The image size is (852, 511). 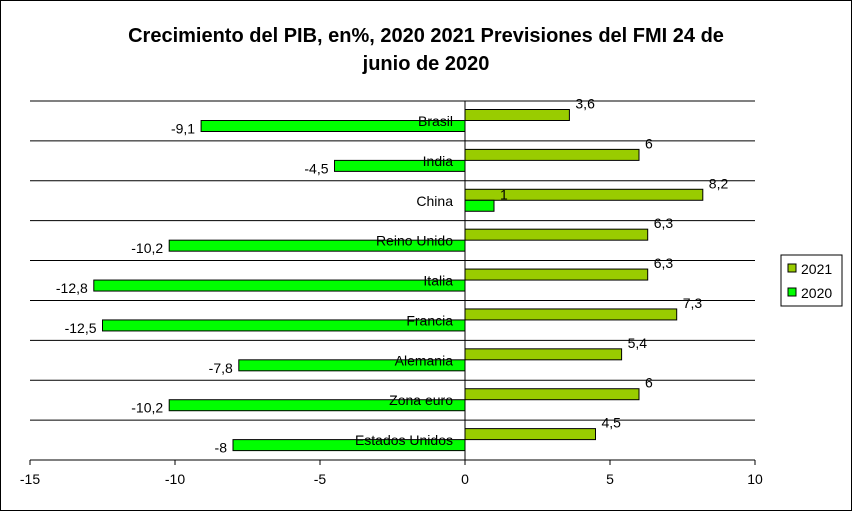 What do you see at coordinates (552, 394) in the screenshot?
I see `bar-2021-zona-euro` at bounding box center [552, 394].